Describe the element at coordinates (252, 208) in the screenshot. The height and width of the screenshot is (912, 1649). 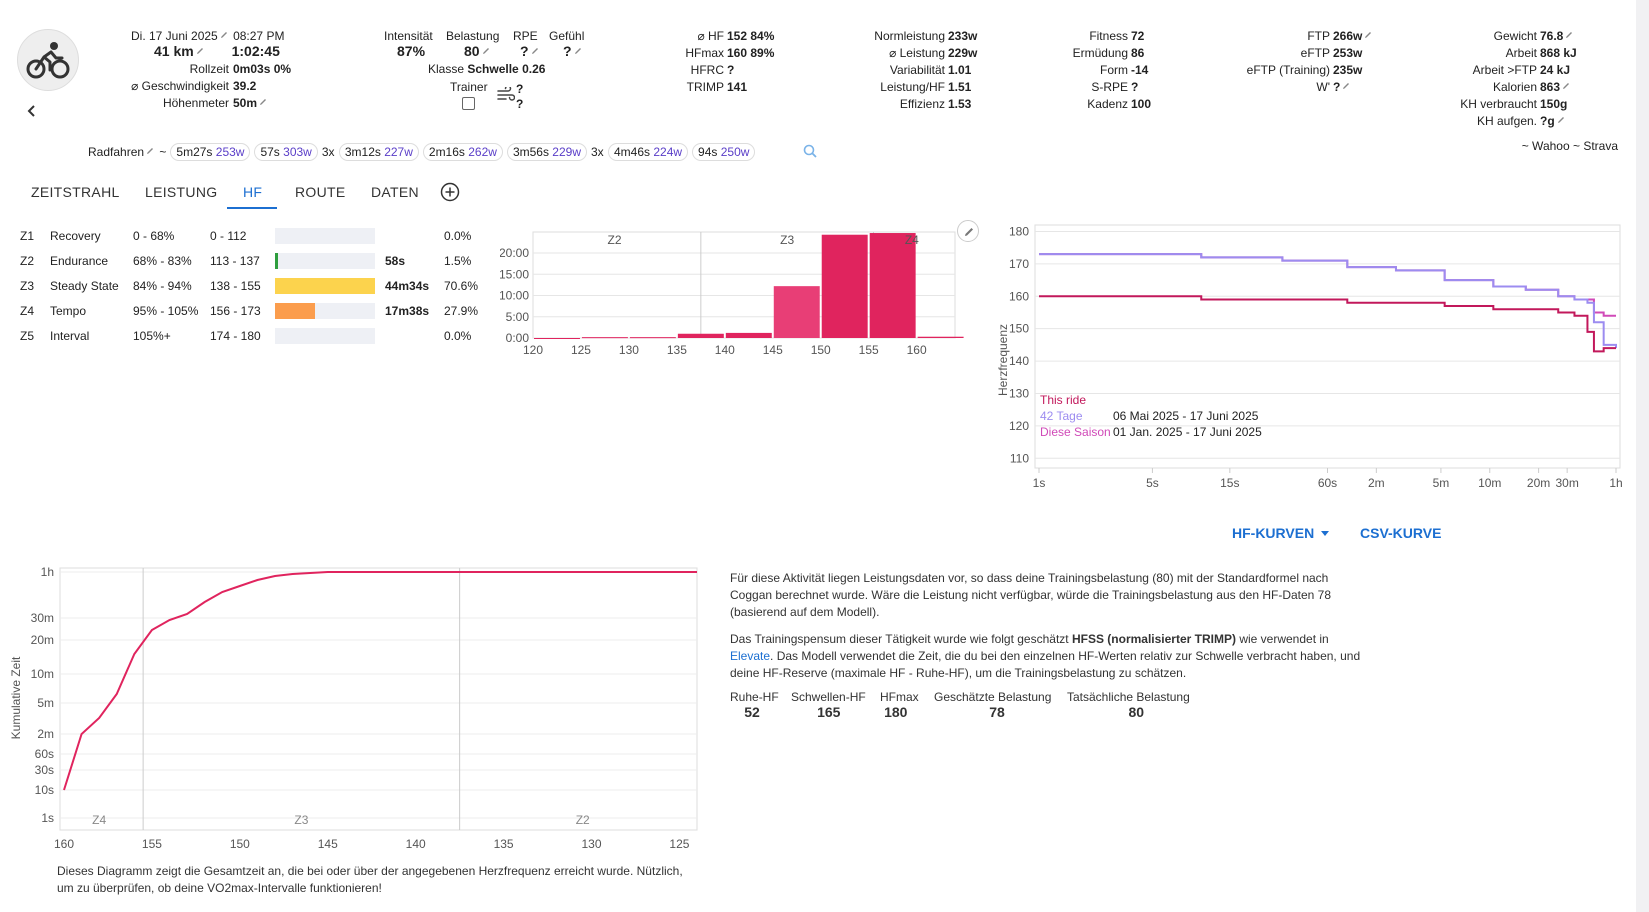
I see `tab-hf-underline` at that location.